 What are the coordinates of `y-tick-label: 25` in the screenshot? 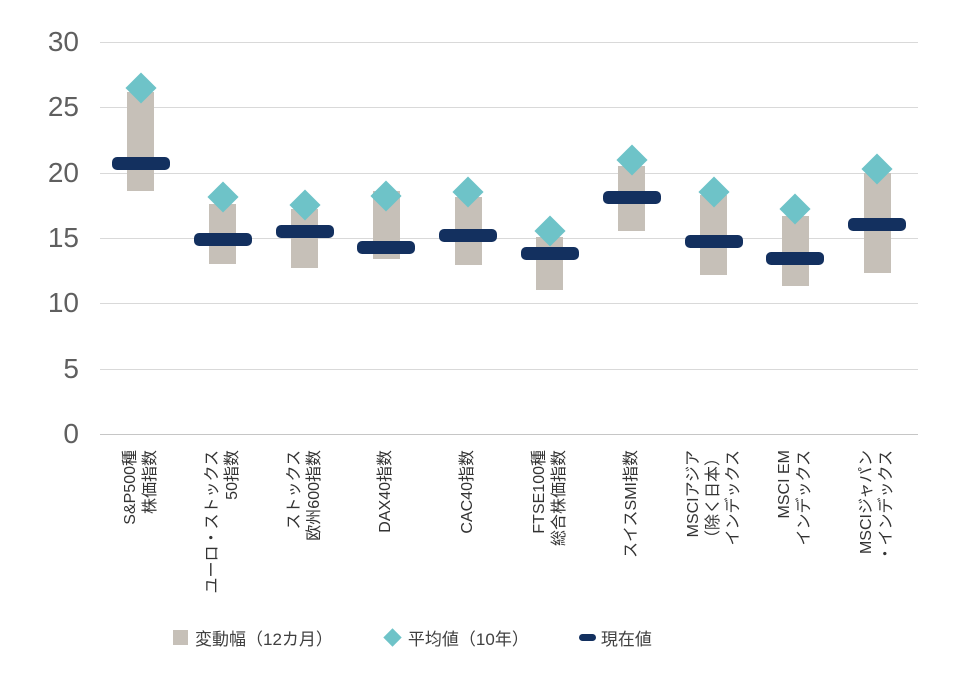 It's located at (63, 107).